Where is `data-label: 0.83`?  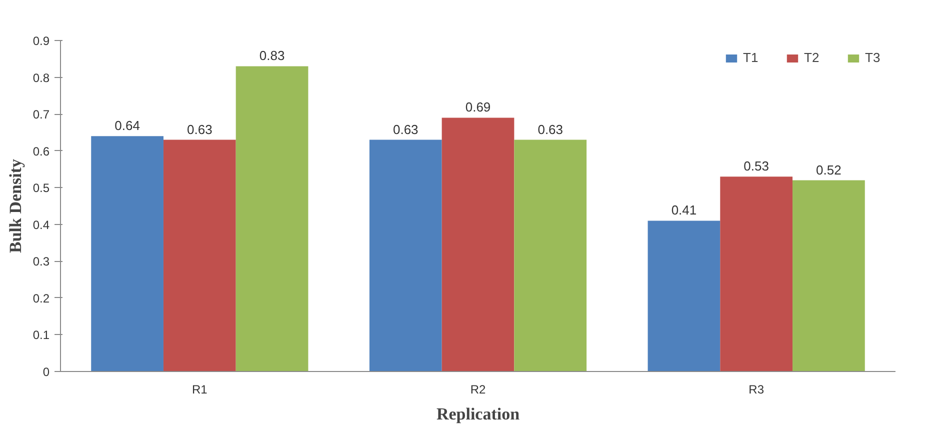
data-label: 0.83 is located at coordinates (272, 56).